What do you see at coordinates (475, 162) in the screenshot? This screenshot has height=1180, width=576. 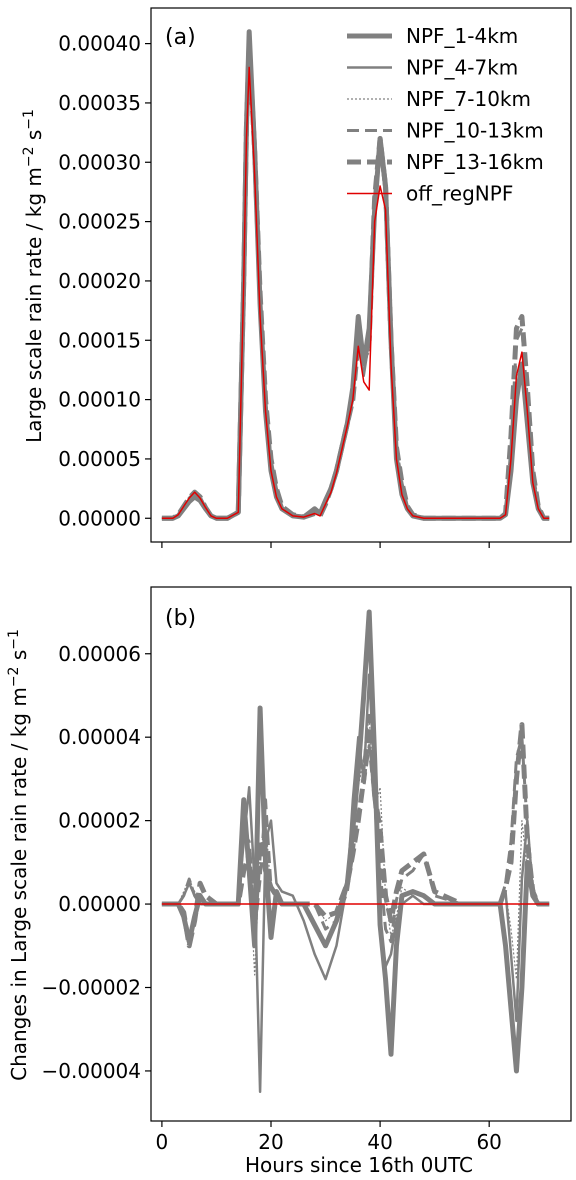 I see `legend-entry-label: NPF_13-16km` at bounding box center [475, 162].